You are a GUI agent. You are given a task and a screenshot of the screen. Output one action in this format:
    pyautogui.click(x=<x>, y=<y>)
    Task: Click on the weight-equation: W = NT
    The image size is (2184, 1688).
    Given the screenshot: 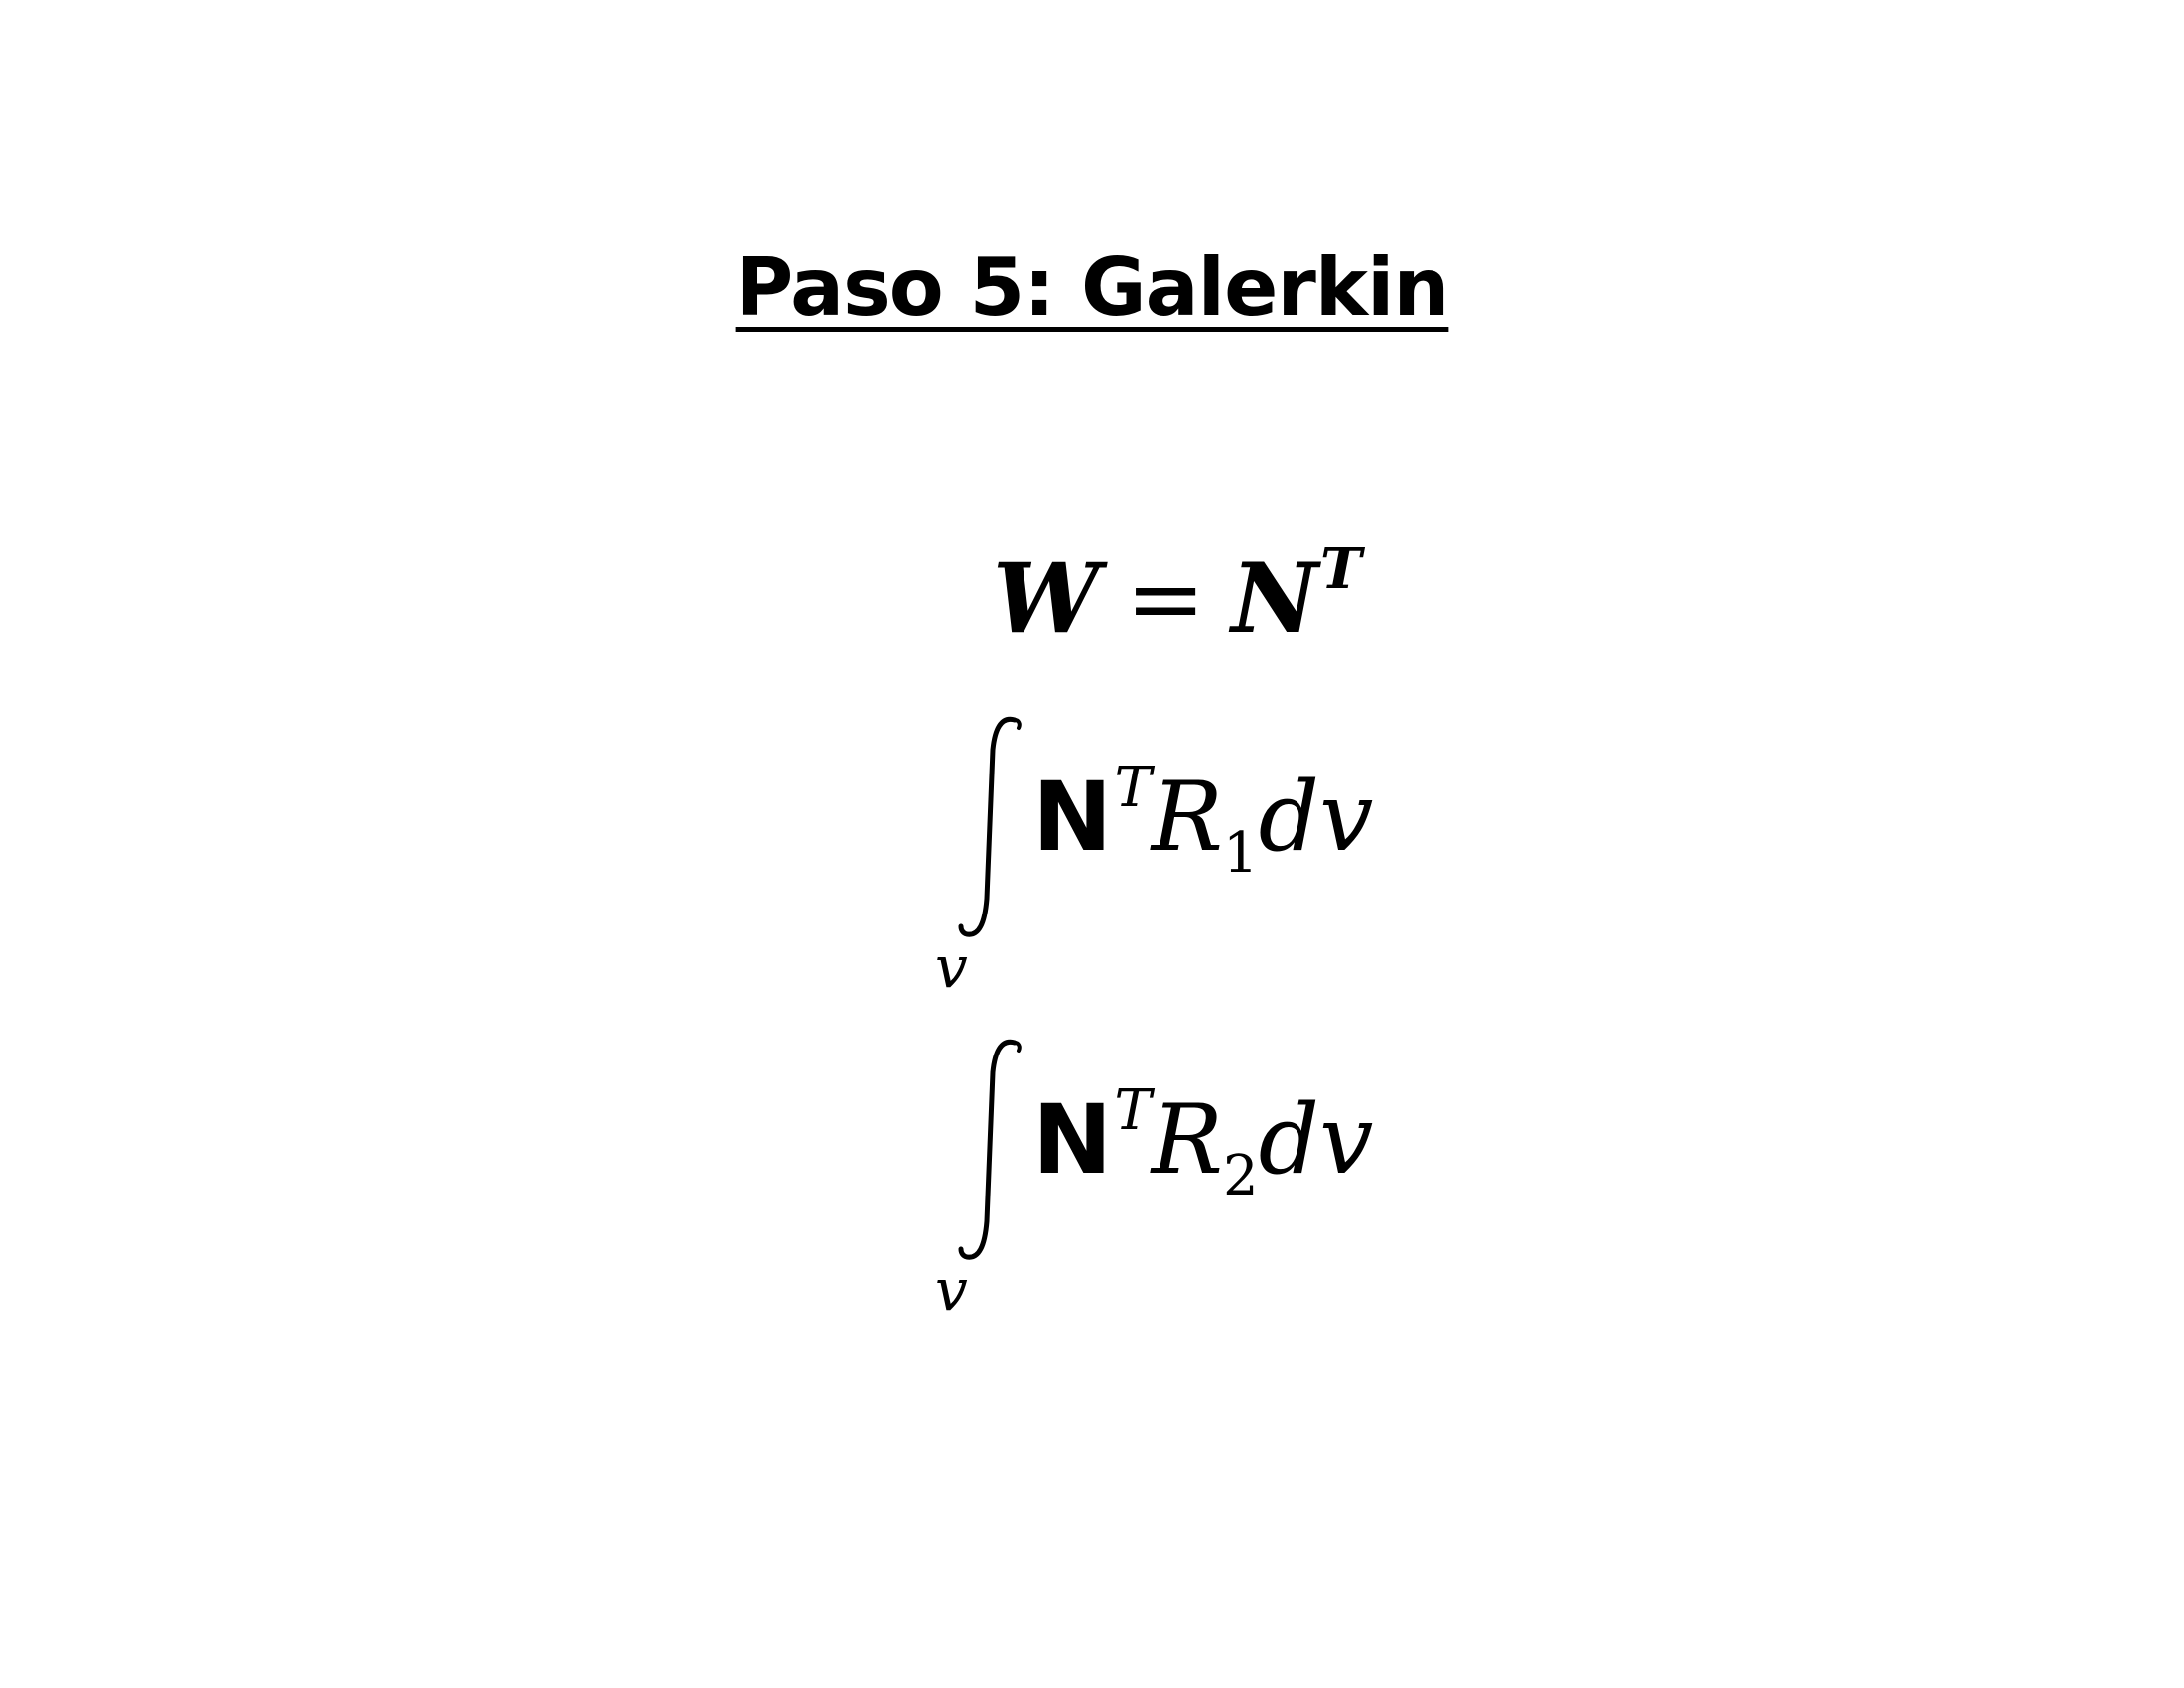 What is the action you would take?
    pyautogui.click(x=1177, y=593)
    